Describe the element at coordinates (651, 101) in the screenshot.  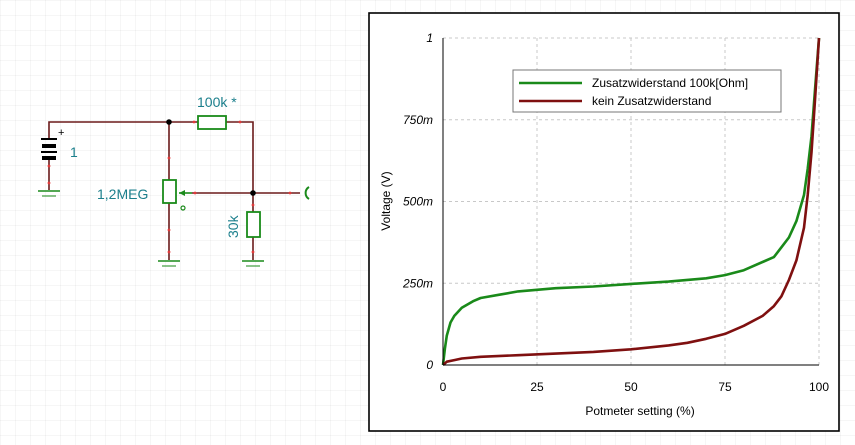
I see `legend-label-without-resistor: kein Zusatzwiderstand` at that location.